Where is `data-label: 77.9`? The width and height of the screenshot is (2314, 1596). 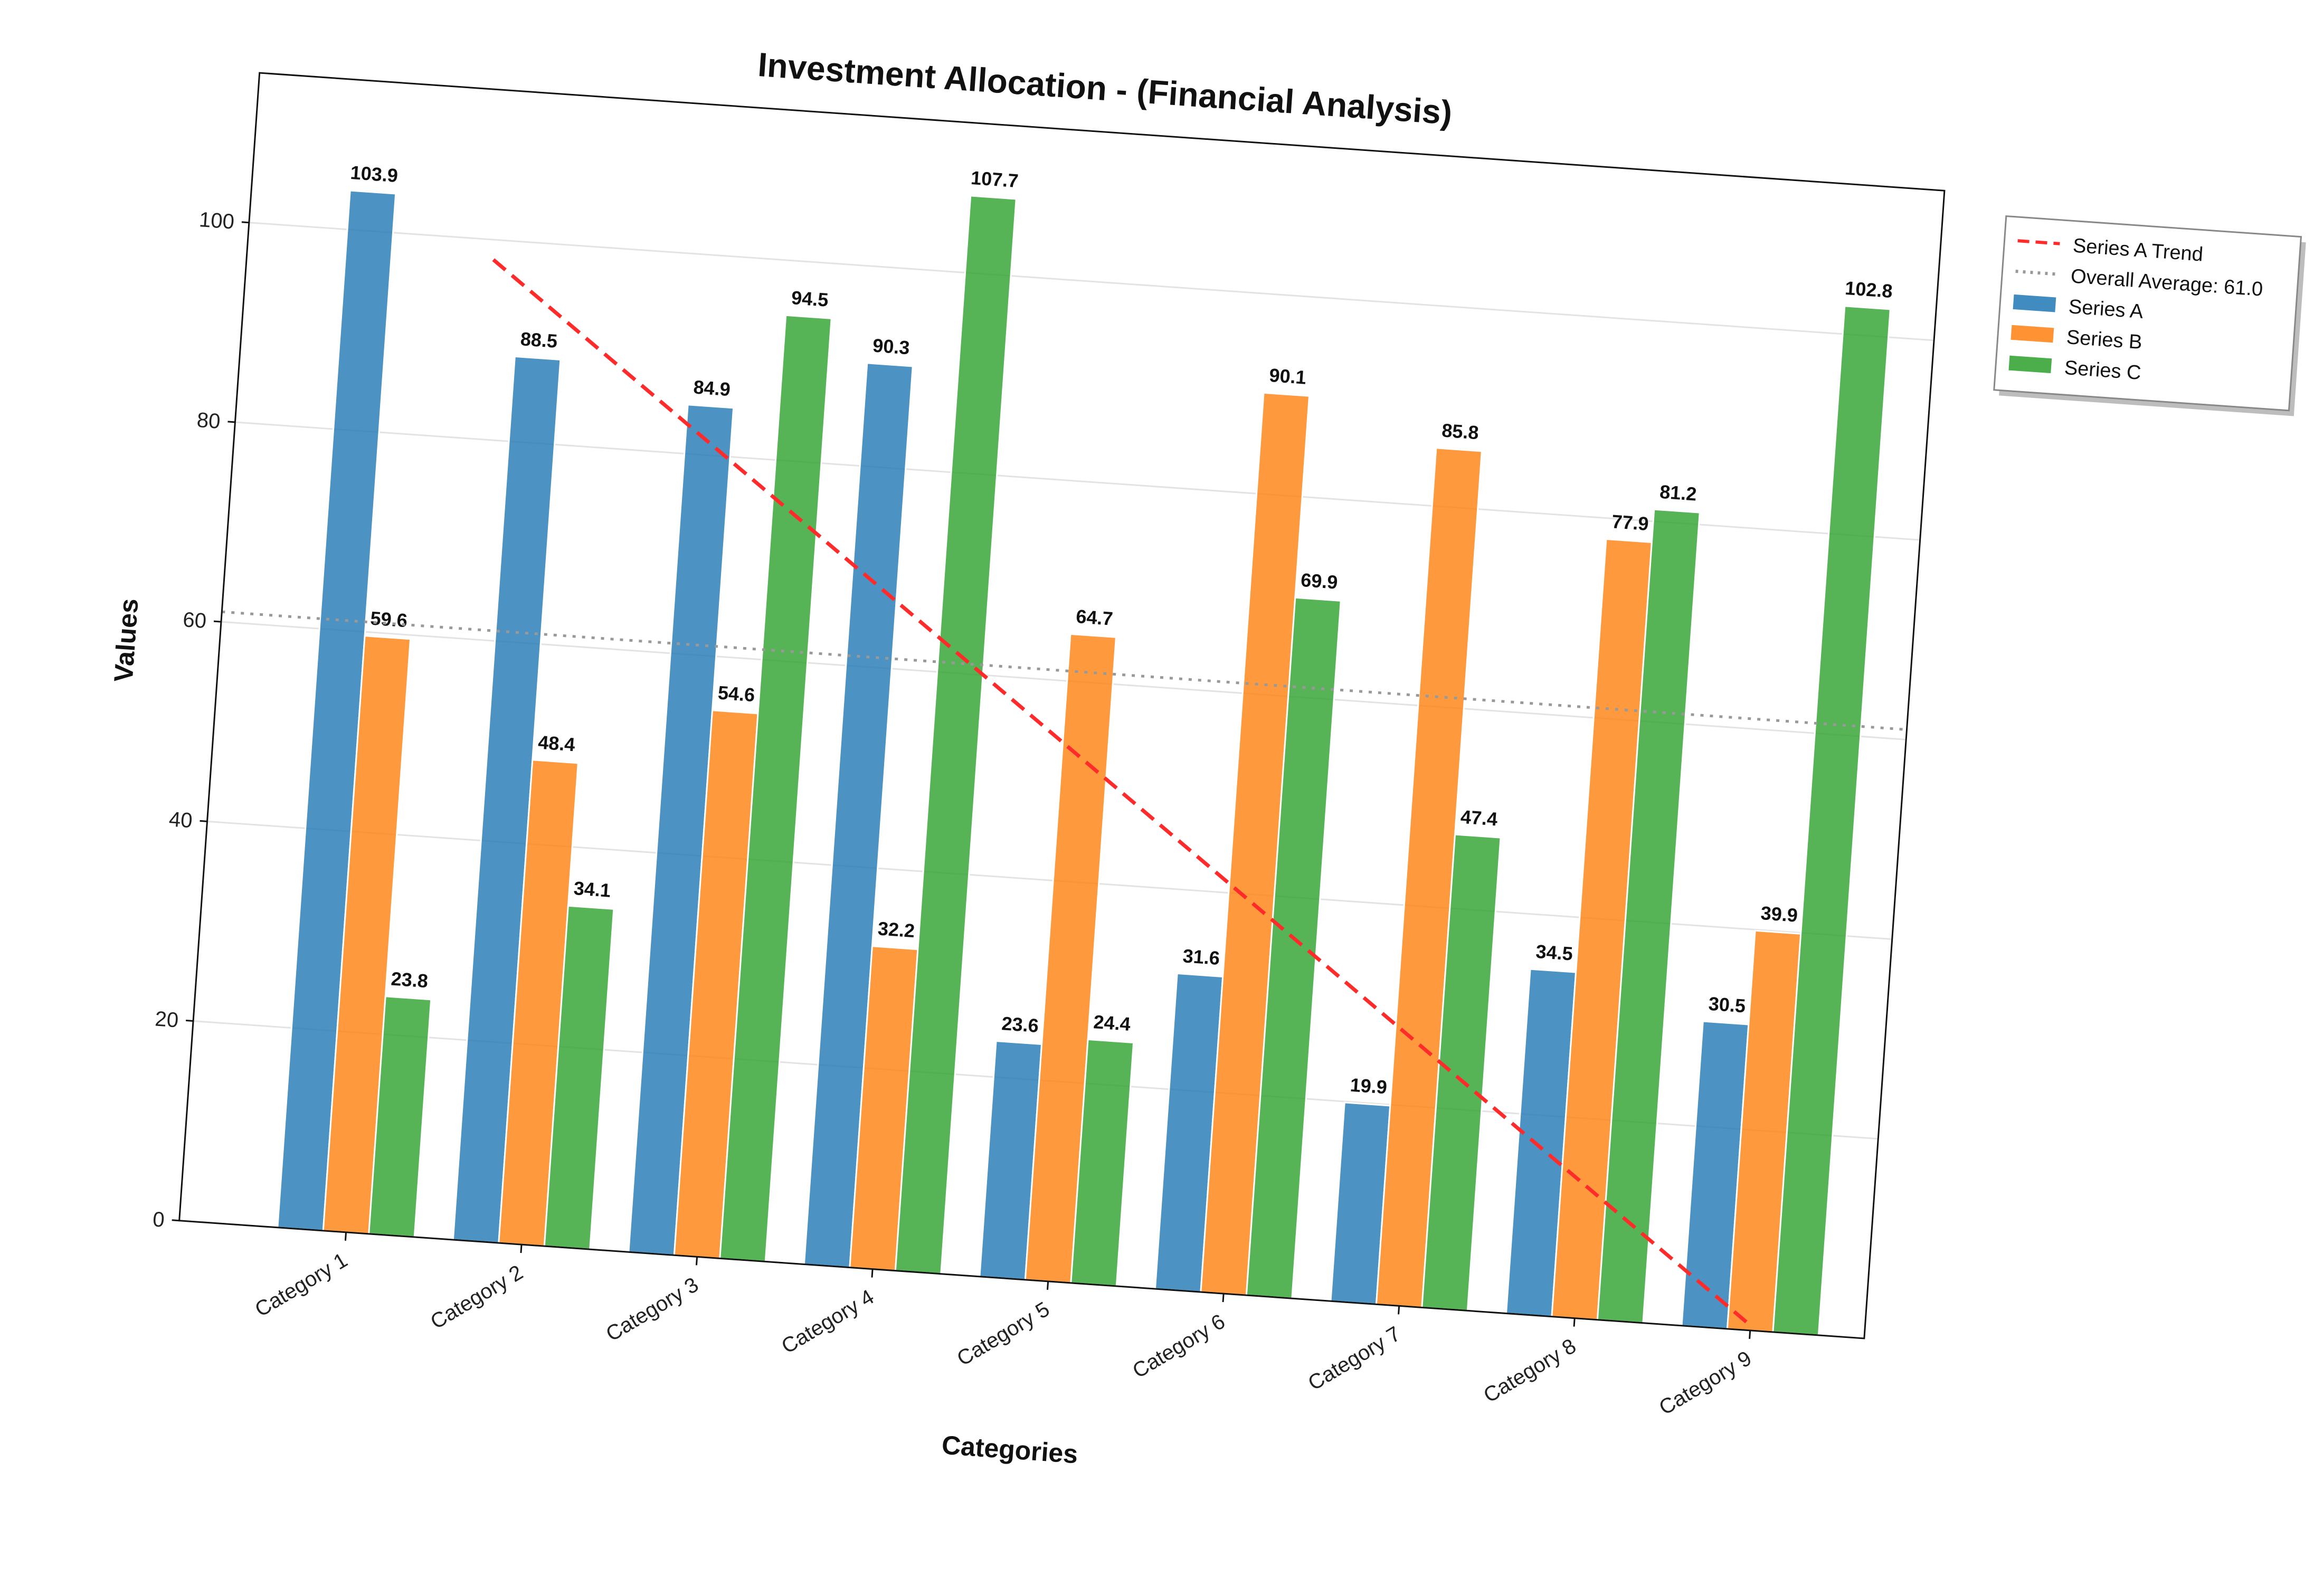
data-label: 77.9 is located at coordinates (1630, 522).